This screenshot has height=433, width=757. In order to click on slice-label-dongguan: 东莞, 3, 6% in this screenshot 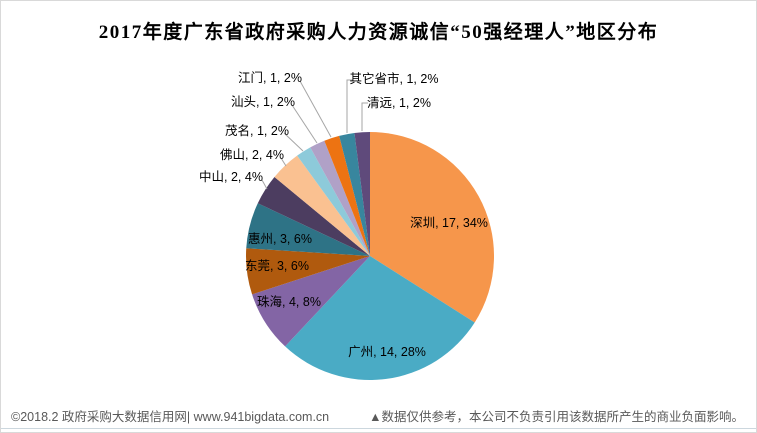, I will do `click(277, 265)`.